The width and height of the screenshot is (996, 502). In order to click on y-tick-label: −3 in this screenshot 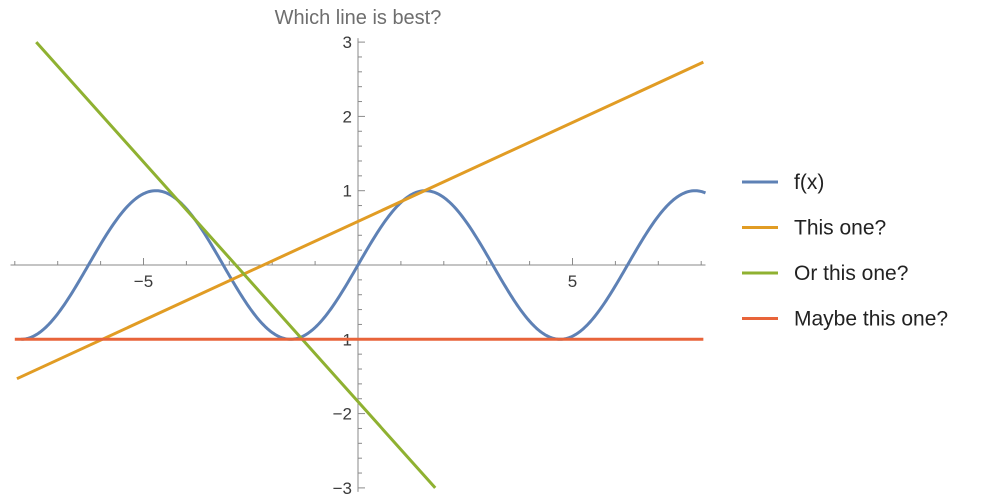, I will do `click(342, 488)`.